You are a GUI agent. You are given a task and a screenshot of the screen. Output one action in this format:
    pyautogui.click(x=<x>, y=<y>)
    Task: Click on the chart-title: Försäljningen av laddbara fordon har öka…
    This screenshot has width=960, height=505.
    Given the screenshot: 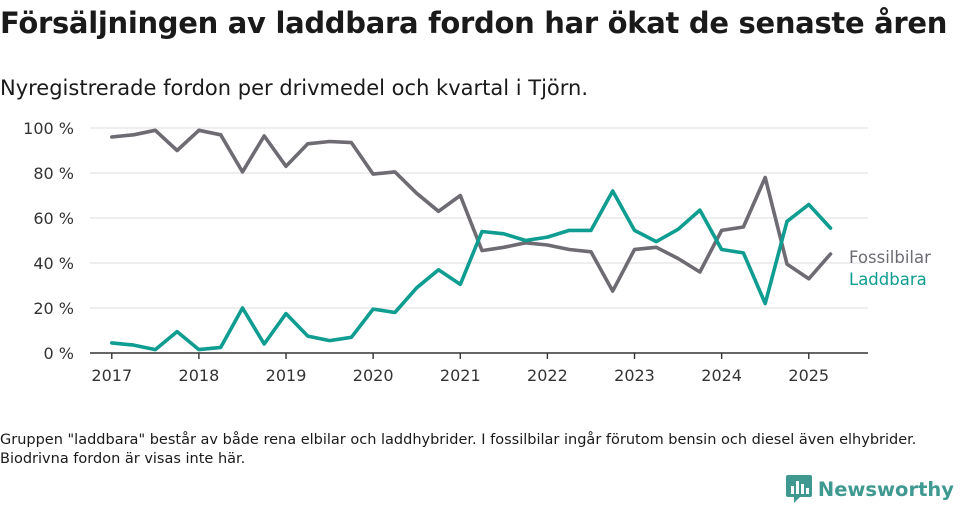 What is the action you would take?
    pyautogui.click(x=474, y=23)
    